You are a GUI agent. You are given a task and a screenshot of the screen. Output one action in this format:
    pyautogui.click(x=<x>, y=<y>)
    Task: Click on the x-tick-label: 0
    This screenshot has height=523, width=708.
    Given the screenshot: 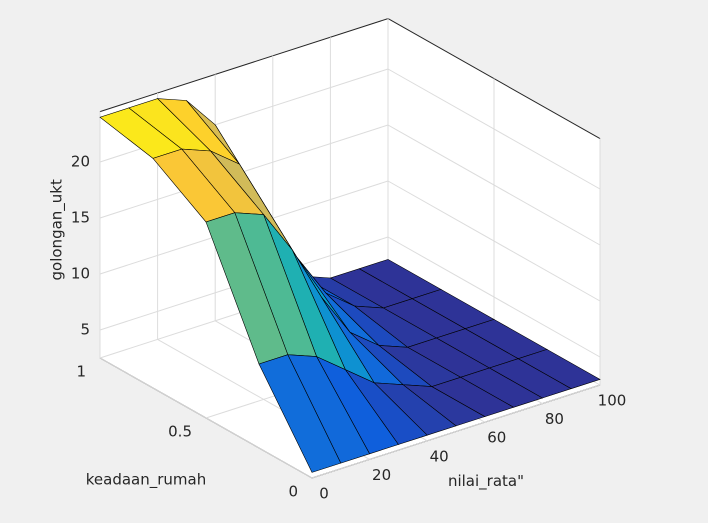 What is the action you would take?
    pyautogui.click(x=324, y=494)
    